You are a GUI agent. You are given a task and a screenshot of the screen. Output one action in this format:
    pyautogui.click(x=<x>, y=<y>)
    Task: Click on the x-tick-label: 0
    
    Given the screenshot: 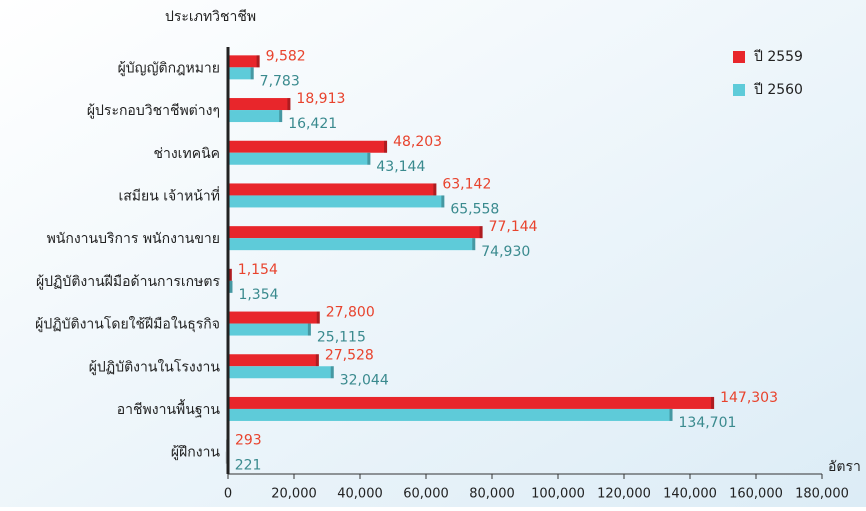 What is the action you would take?
    pyautogui.click(x=228, y=494)
    